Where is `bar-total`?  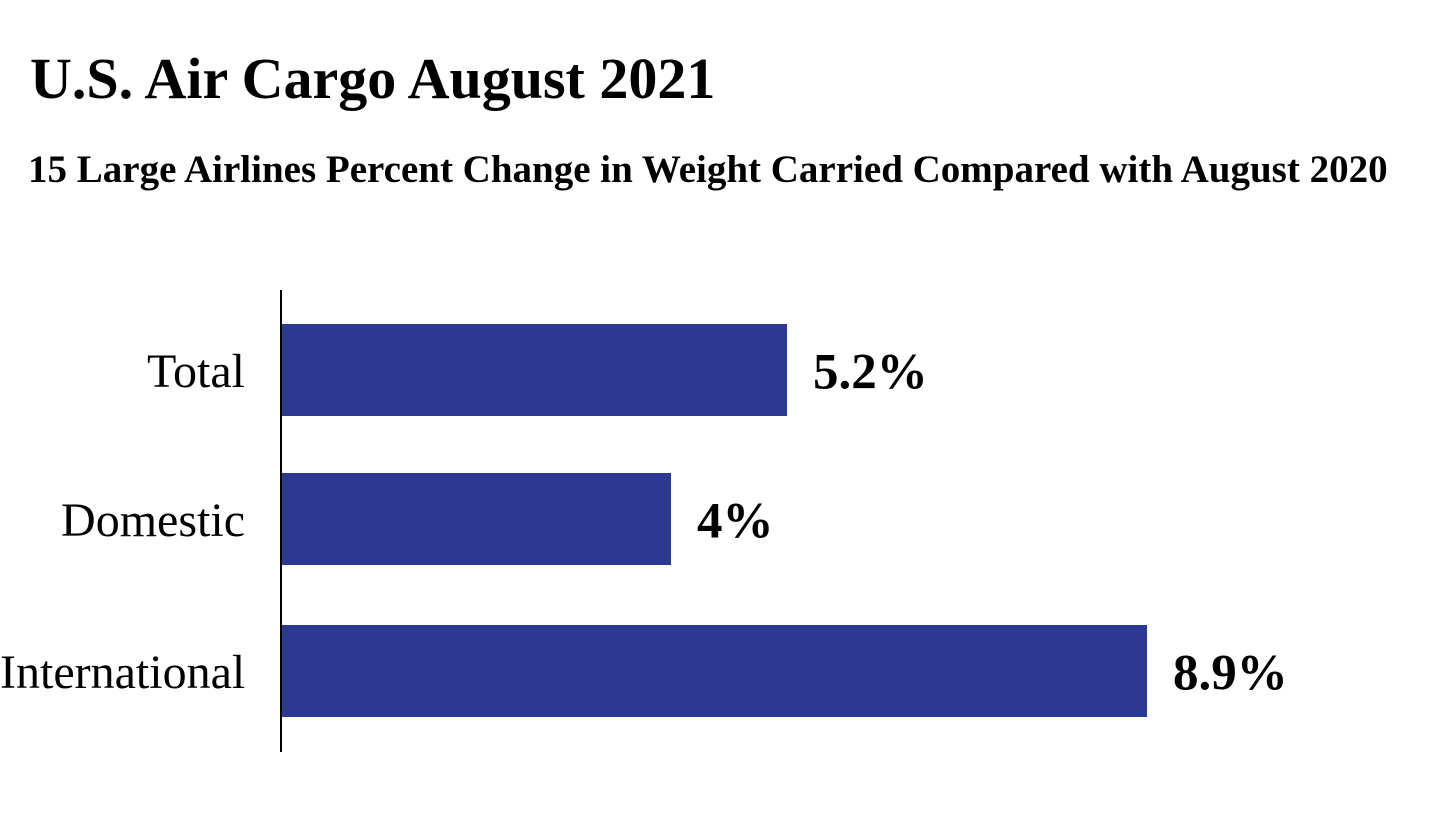
bar-total is located at coordinates (534, 370).